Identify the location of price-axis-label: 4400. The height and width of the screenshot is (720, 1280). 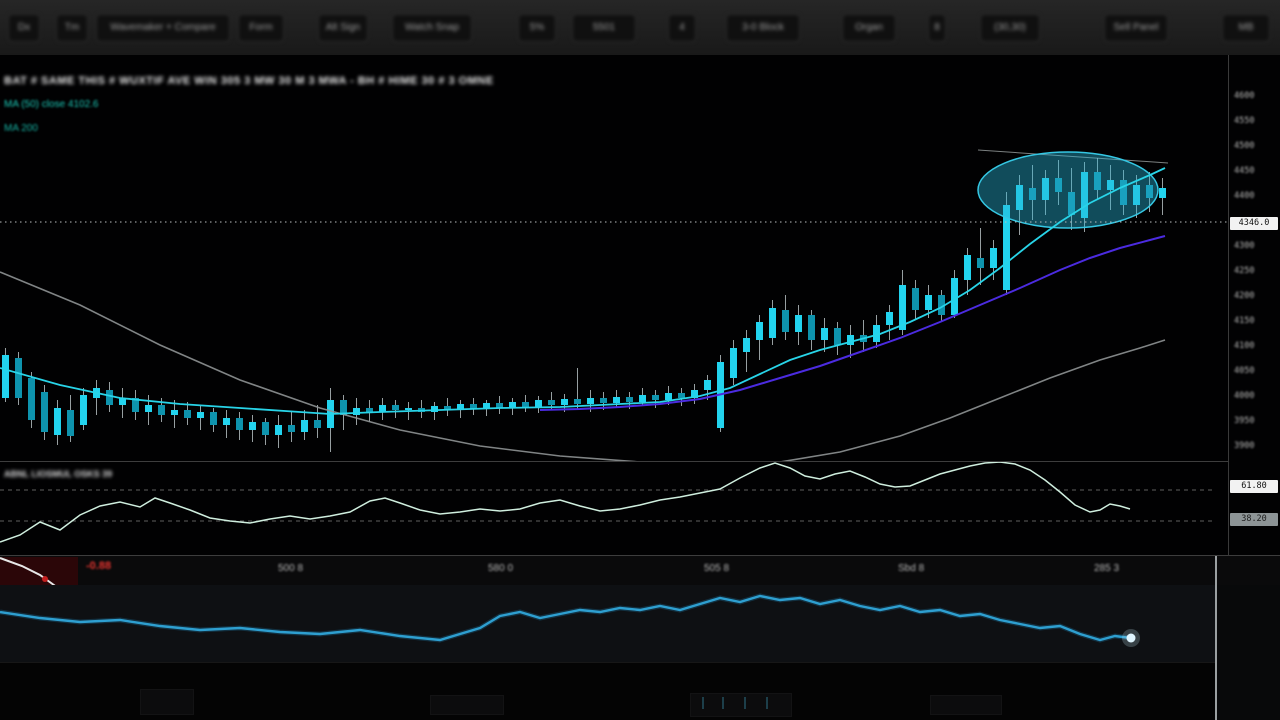
(1244, 196).